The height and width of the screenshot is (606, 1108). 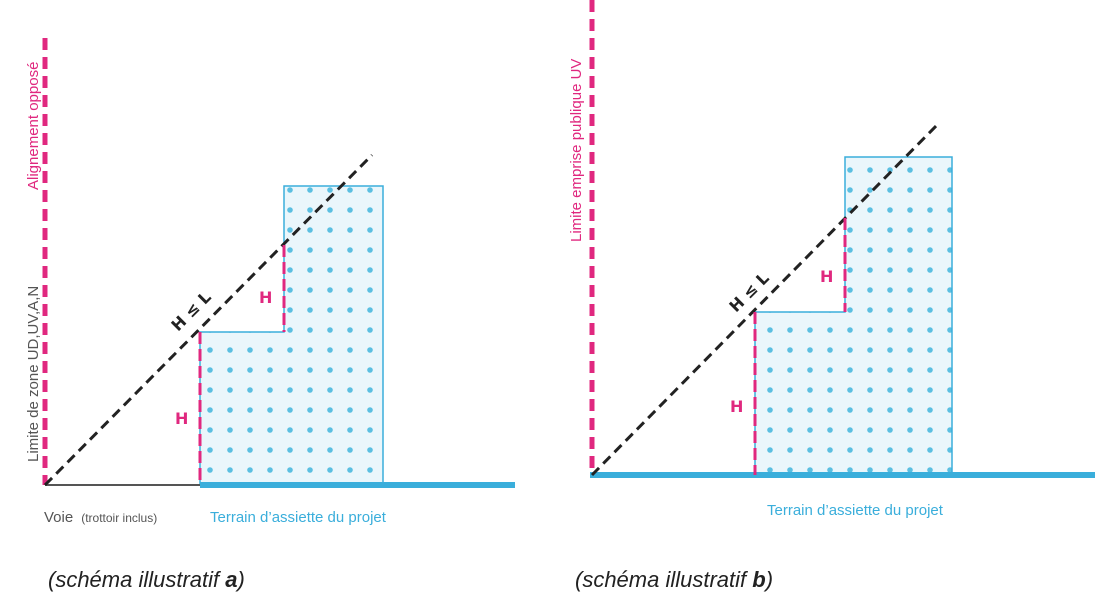 What do you see at coordinates (100, 517) in the screenshot?
I see `road-label-a: Voie (trottoir inclus)` at bounding box center [100, 517].